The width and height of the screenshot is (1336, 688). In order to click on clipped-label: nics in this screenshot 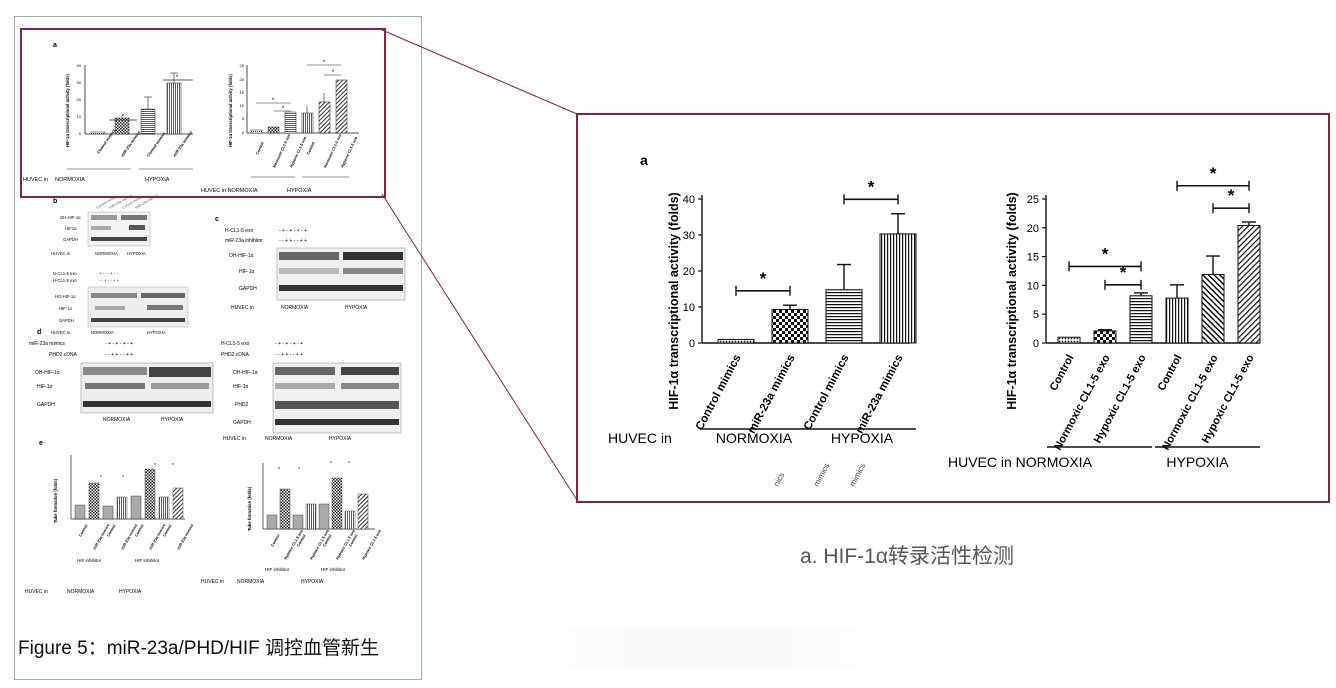, I will do `click(779, 479)`.